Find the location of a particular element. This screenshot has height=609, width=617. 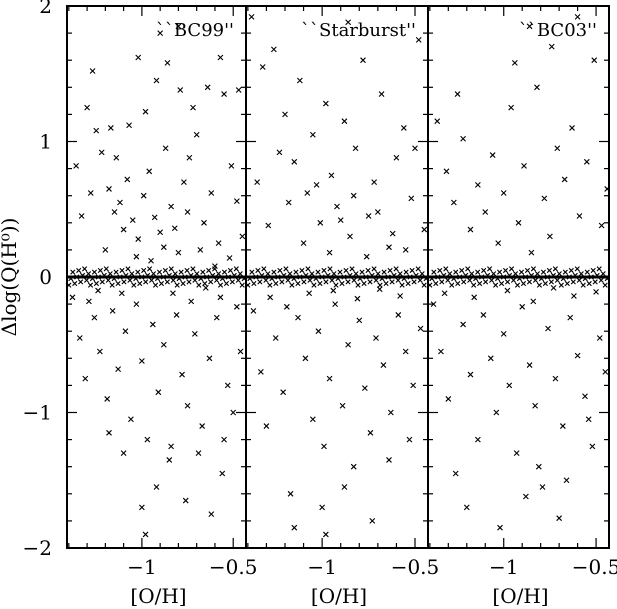

y-tick-label: 2 is located at coordinates (45, 9).